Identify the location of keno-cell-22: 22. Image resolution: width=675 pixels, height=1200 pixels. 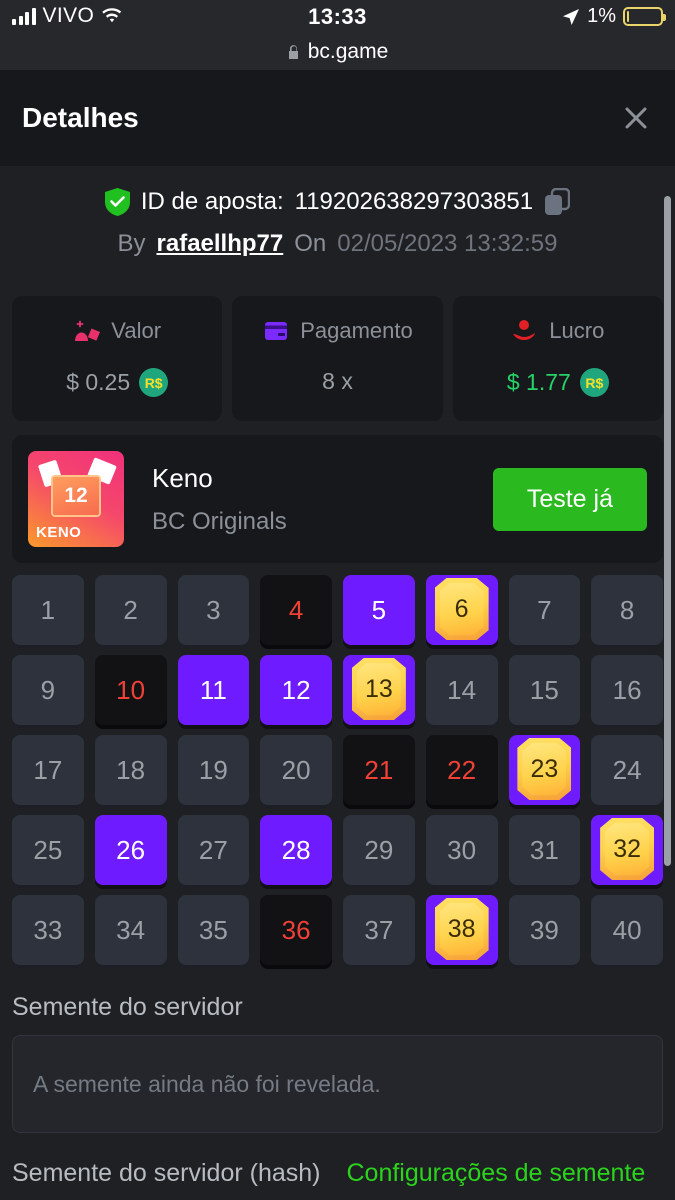
(461, 770).